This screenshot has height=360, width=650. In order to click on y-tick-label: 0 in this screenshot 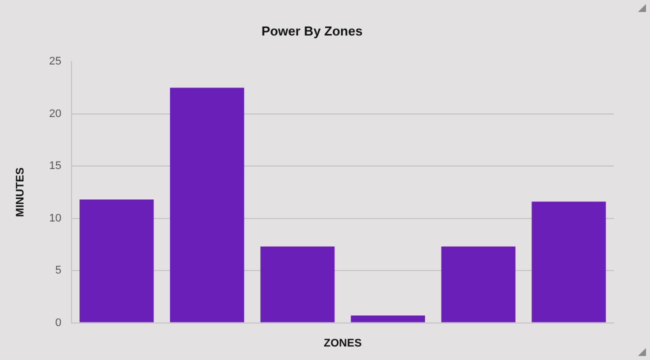, I will do `click(58, 322)`.